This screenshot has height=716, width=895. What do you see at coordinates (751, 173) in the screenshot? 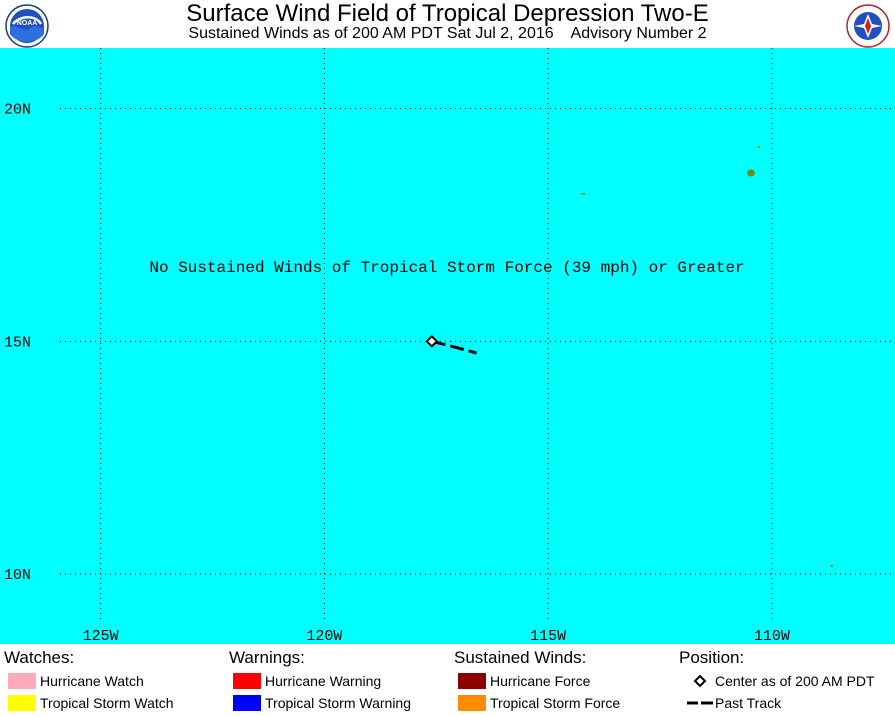
I see `socorro-island` at bounding box center [751, 173].